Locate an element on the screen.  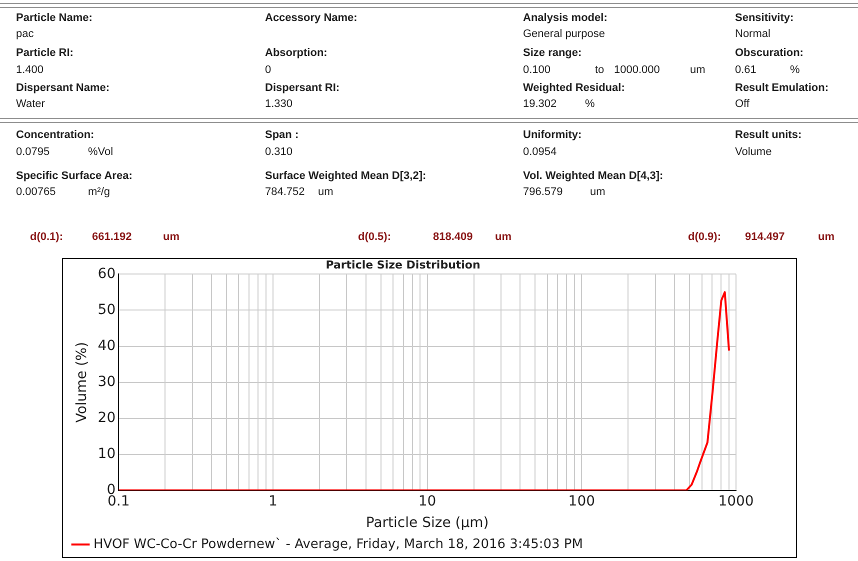
text: Water is located at coordinates (30, 104).